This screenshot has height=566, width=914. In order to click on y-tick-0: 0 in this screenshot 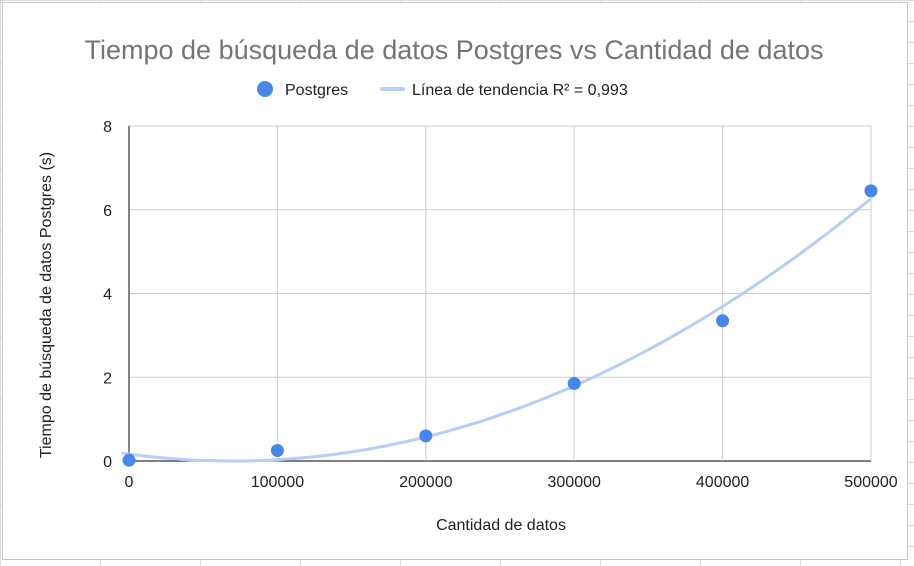, I will do `click(107, 462)`.